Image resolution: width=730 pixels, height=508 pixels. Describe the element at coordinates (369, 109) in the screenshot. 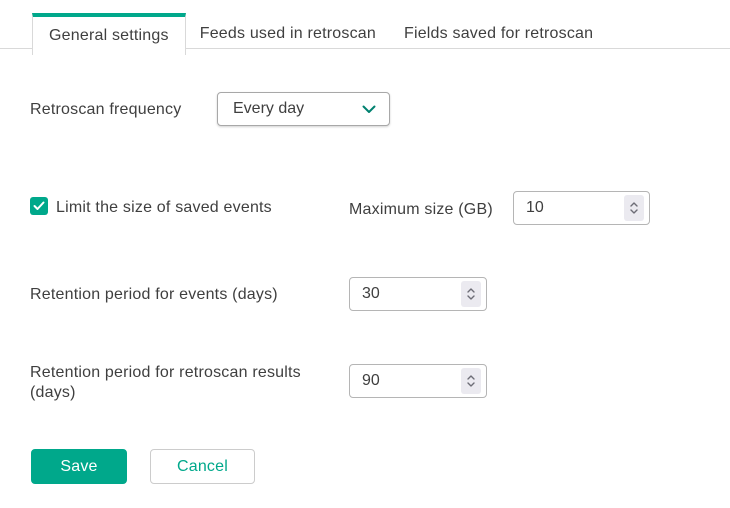

I see `chevron-down-icon` at that location.